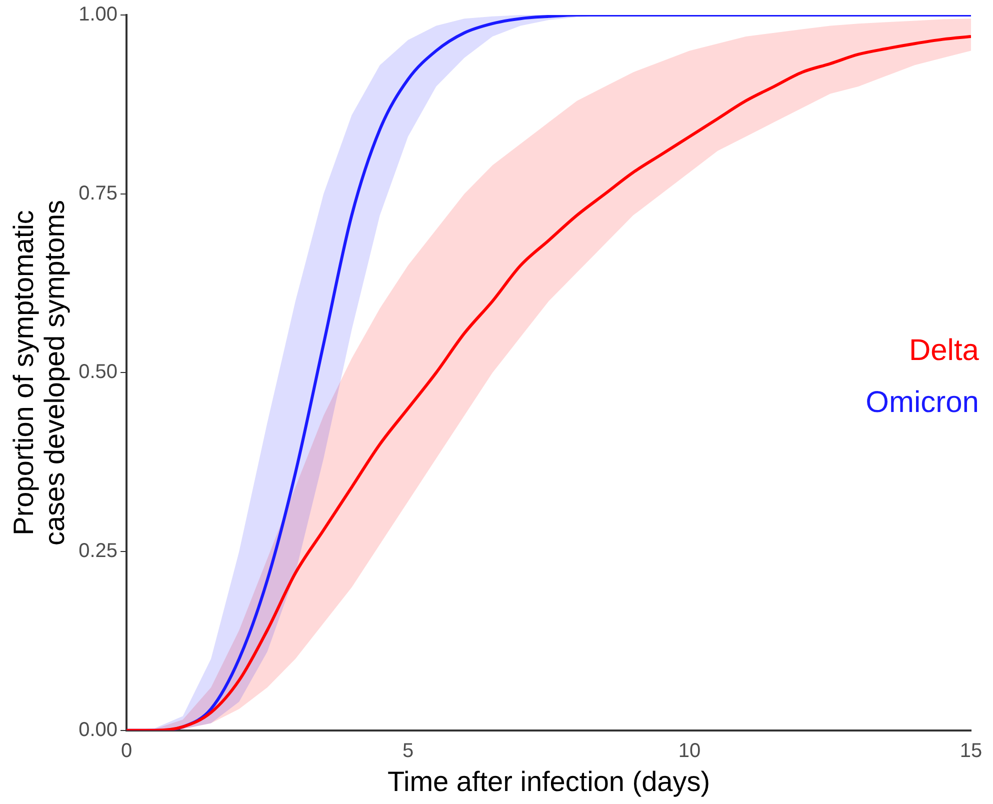 The width and height of the screenshot is (993, 804). I want to click on x-tick-label: 0, so click(126, 751).